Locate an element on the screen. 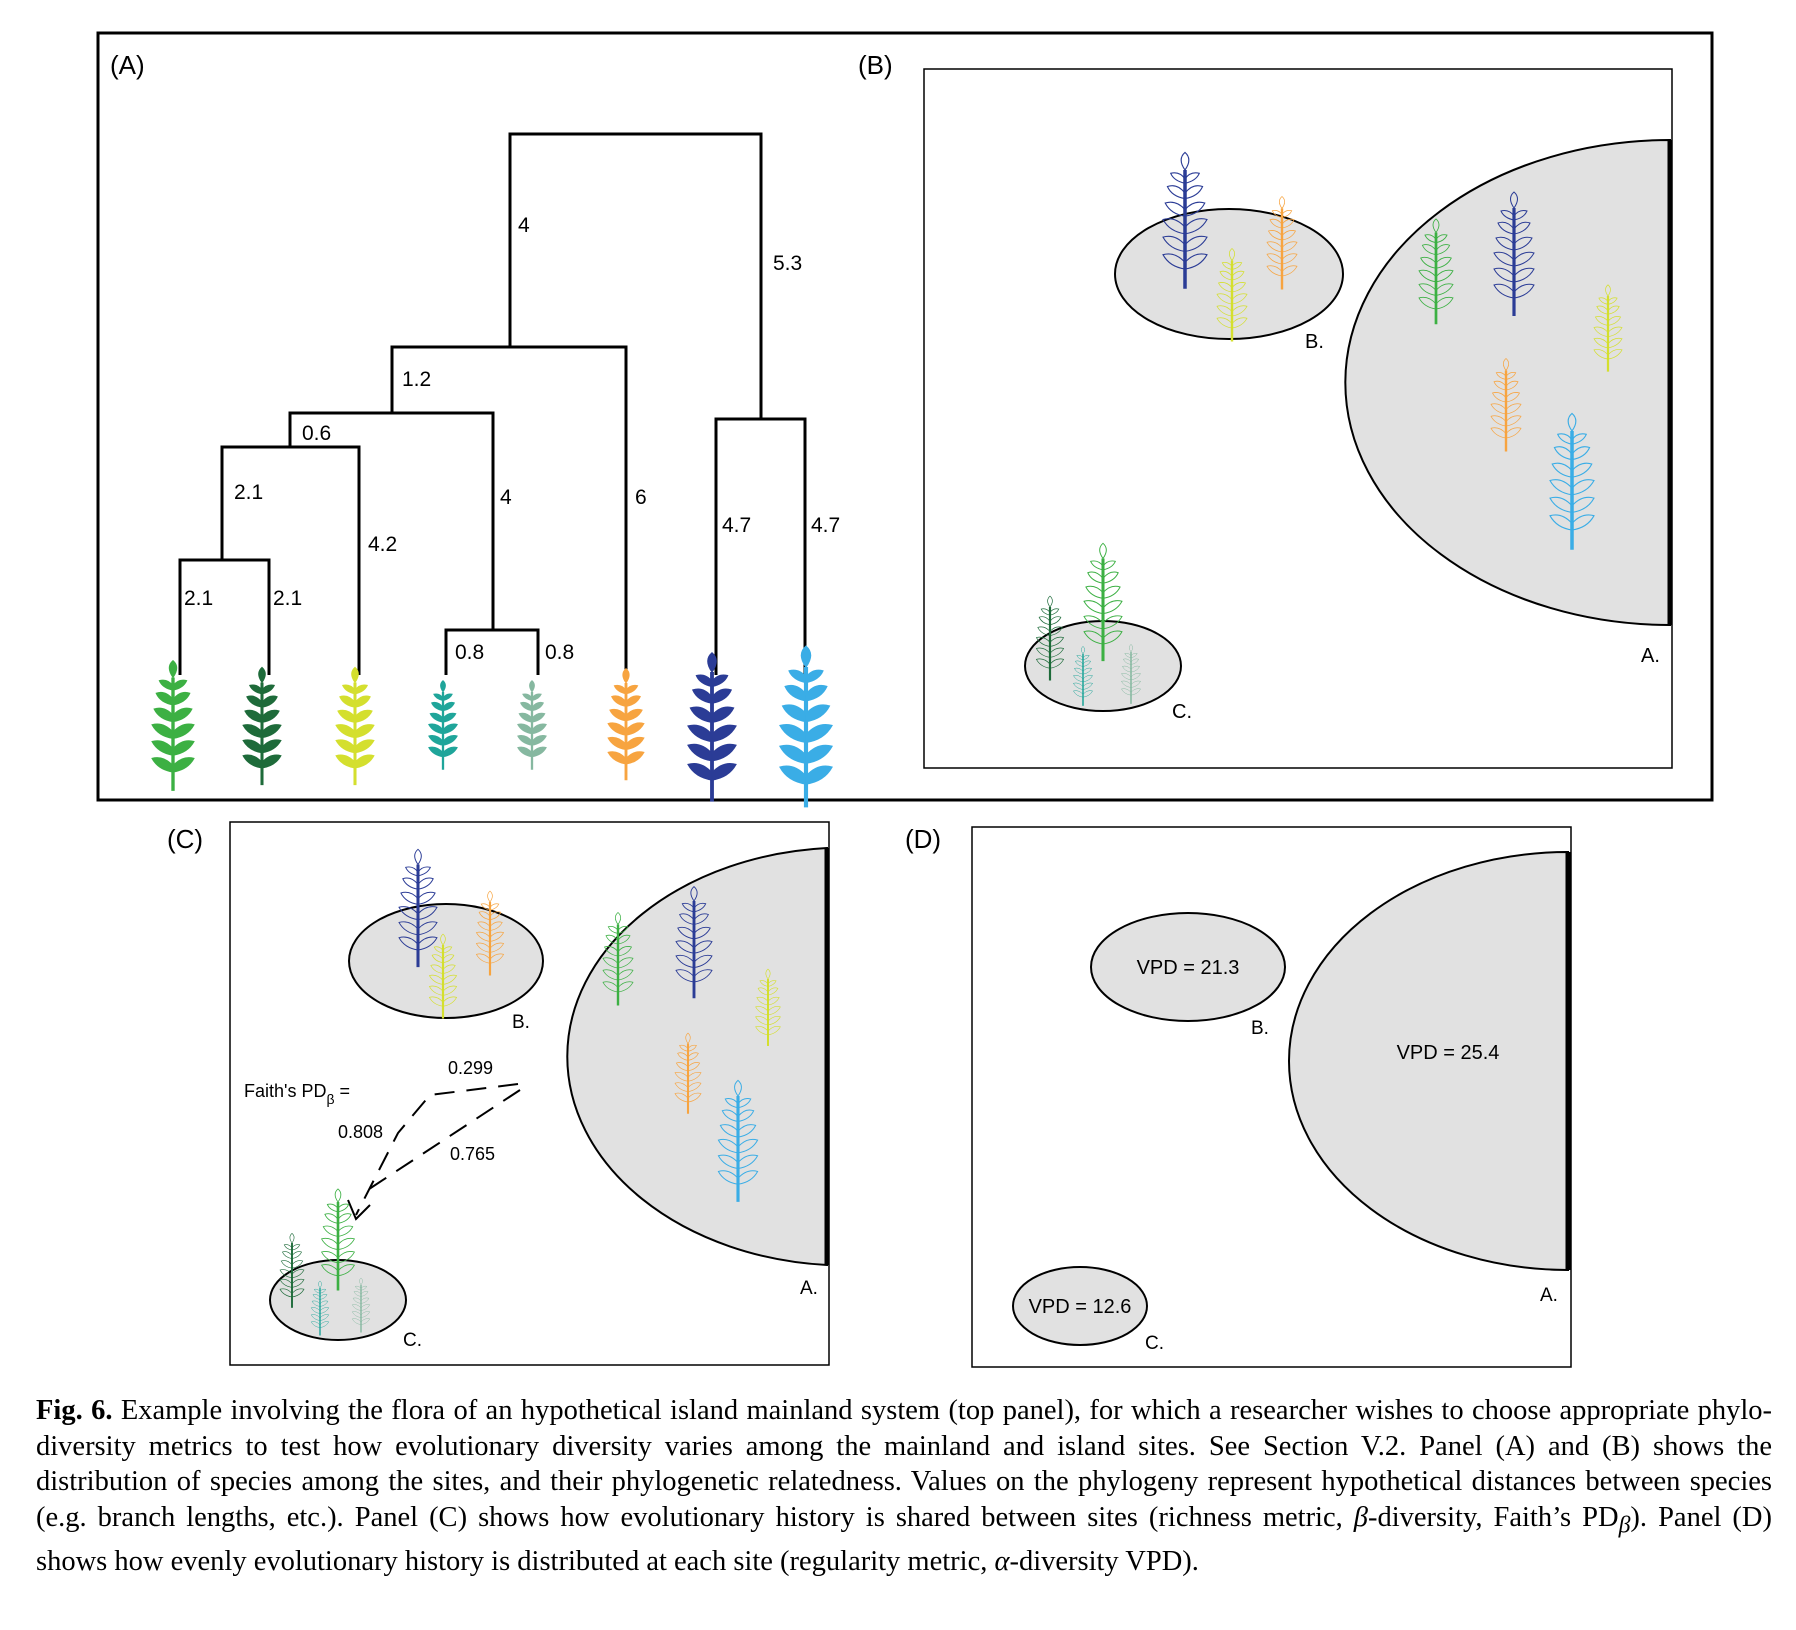  panel-c-label: (C) is located at coordinates (185, 839).